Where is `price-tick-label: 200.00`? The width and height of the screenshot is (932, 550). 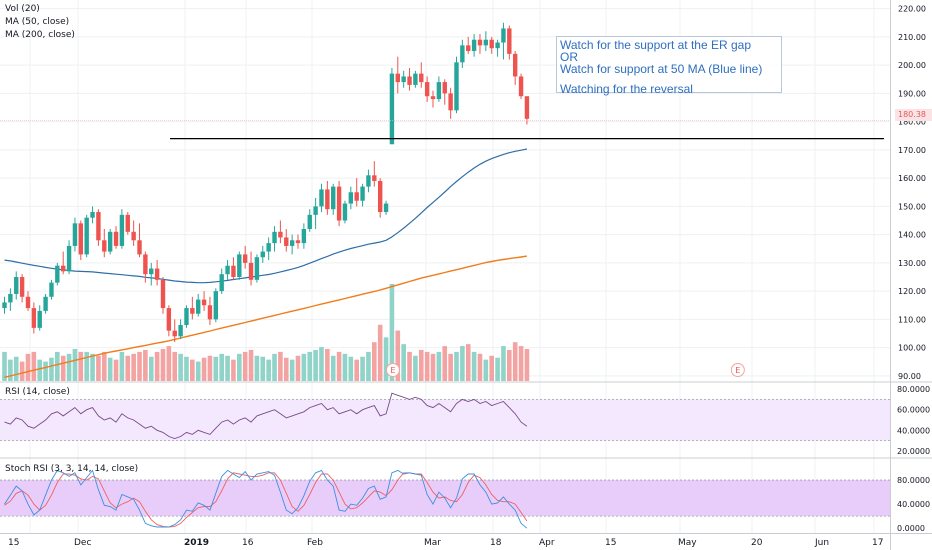 price-tick-label: 200.00 is located at coordinates (912, 65).